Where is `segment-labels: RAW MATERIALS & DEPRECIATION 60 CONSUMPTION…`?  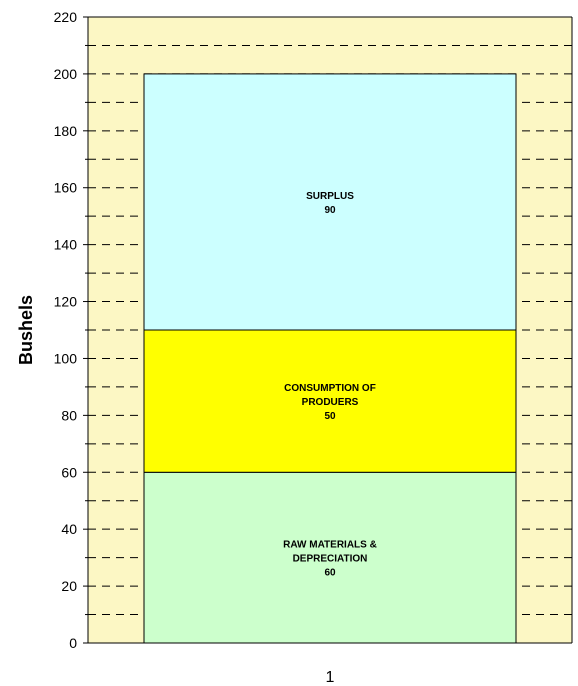
segment-labels: RAW MATERIALS & DEPRECIATION 60 CONSUMPTION… is located at coordinates (330, 385).